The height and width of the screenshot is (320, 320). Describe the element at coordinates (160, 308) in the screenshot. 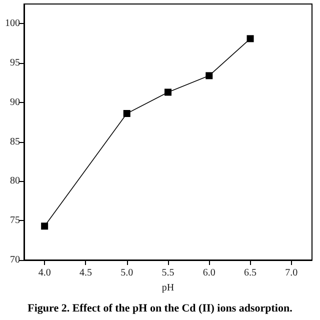

I see `caption: Figure 2. Effect of the pH on the Cd (II) ions adsorption.` at that location.